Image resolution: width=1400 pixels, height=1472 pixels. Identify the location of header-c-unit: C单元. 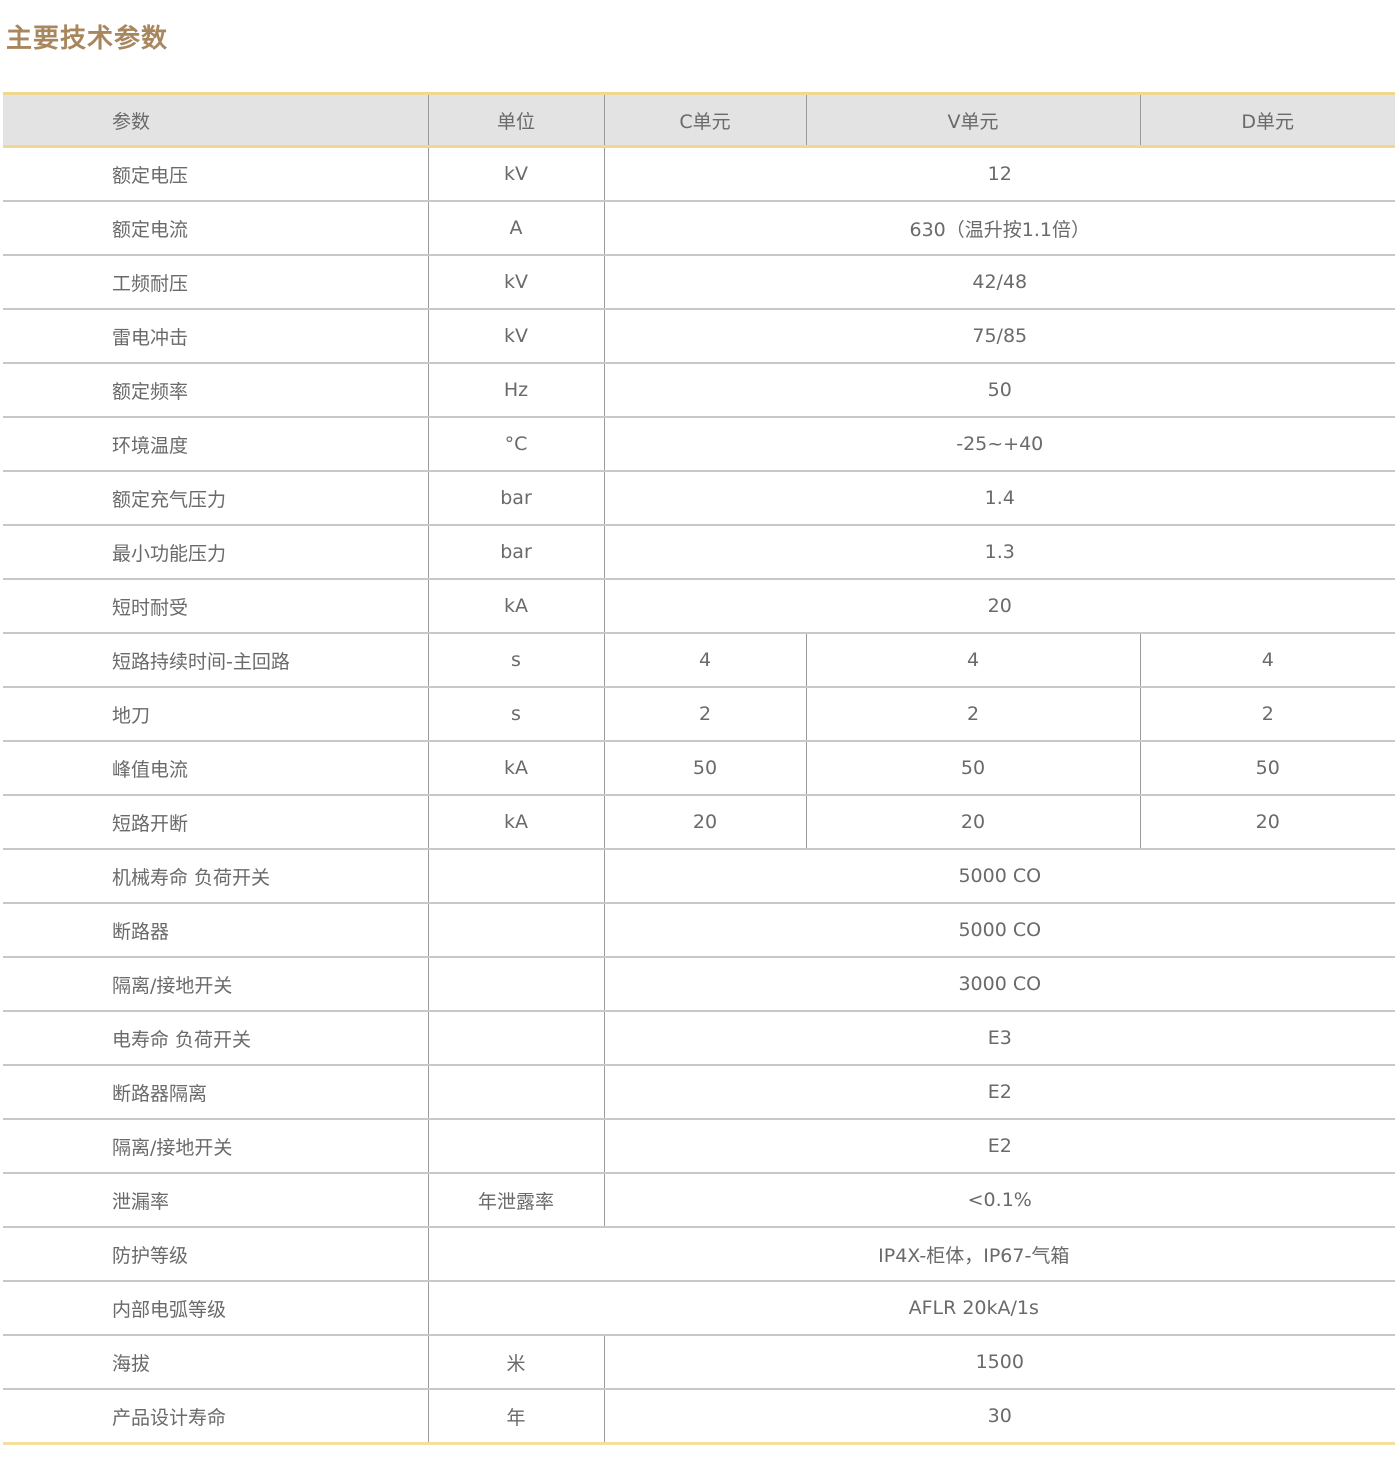
(704, 120).